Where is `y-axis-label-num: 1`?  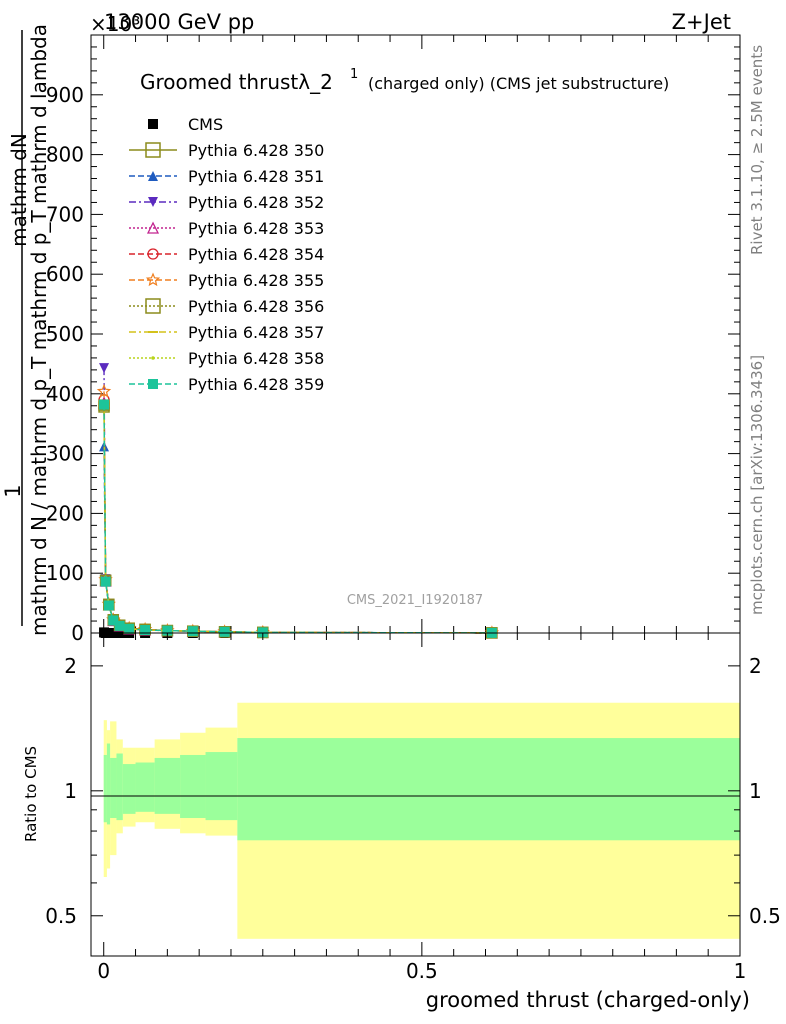 y-axis-label-num: 1 is located at coordinates (13, 490).